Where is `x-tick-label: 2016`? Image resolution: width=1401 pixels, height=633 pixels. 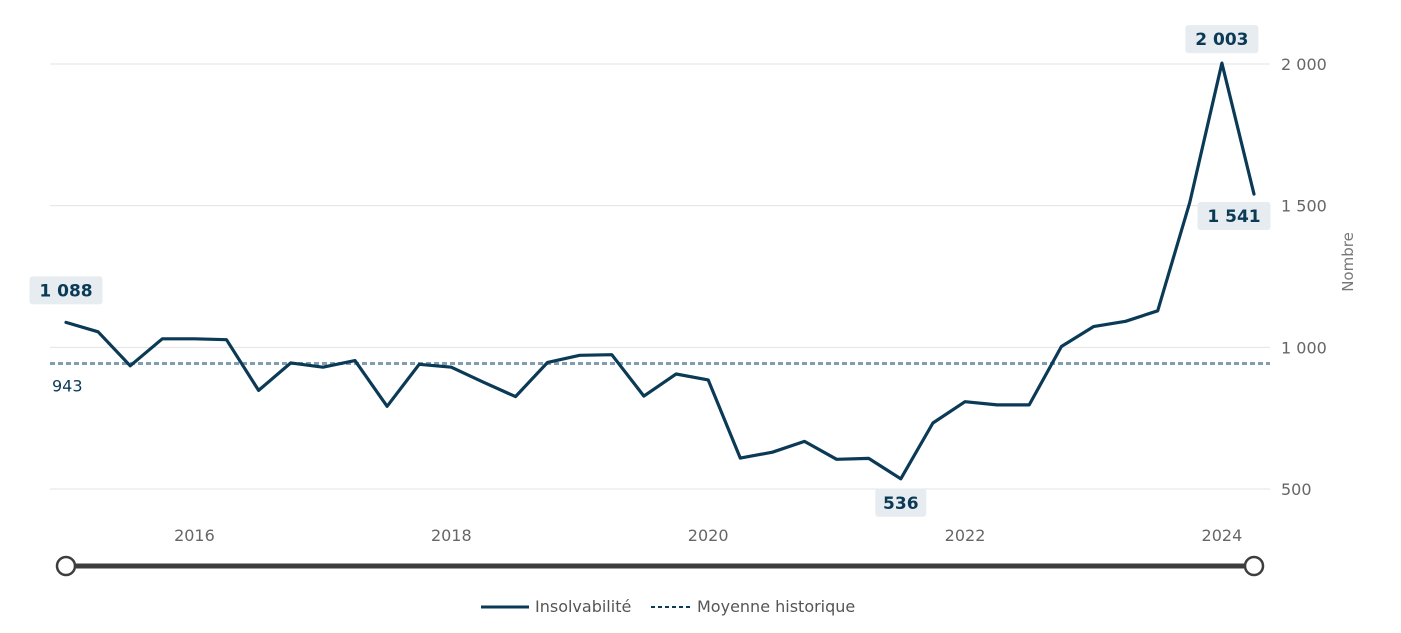
x-tick-label: 2016 is located at coordinates (194, 535).